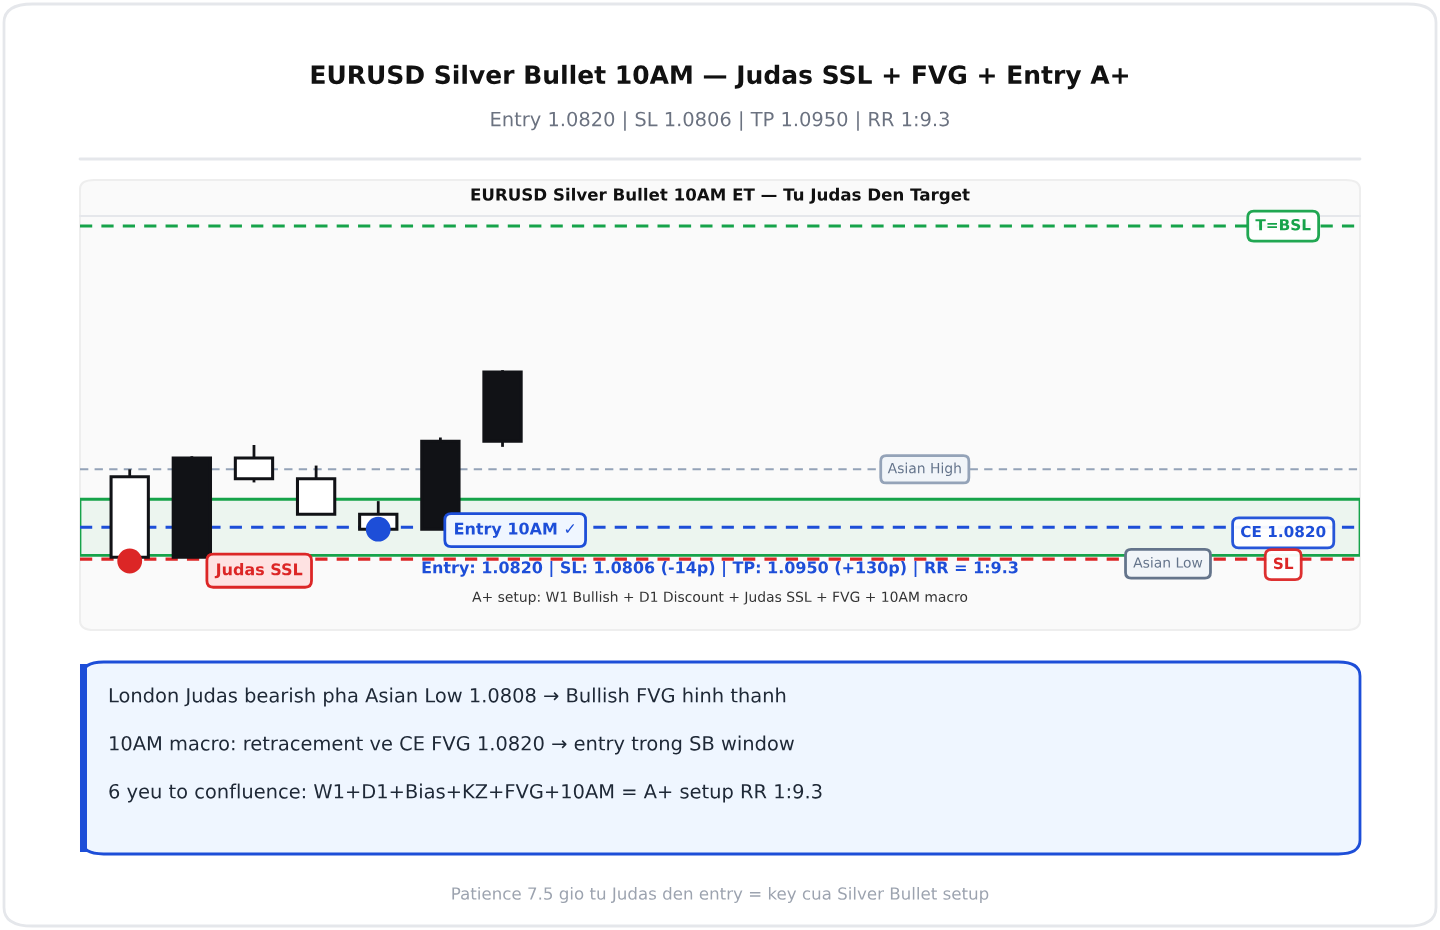 This screenshot has height=930, width=1440. I want to click on text: EURUSD Silver Bullet 10AM ET — Tu Judas Den Target, so click(720, 196).